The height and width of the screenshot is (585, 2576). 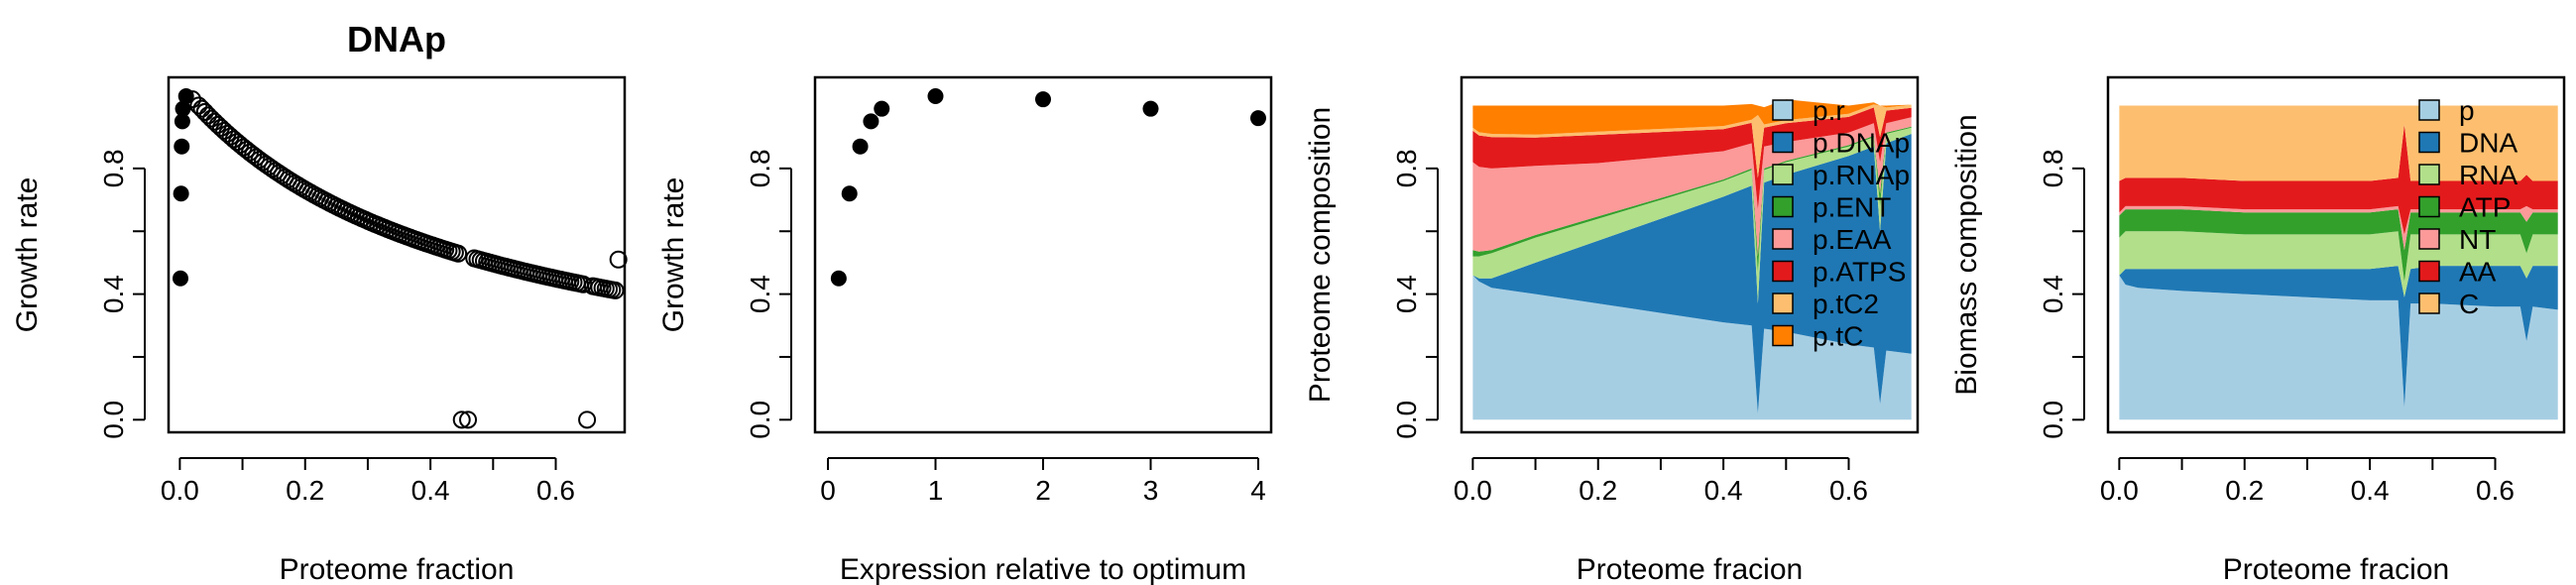 I want to click on area-NT, so click(x=2338, y=228).